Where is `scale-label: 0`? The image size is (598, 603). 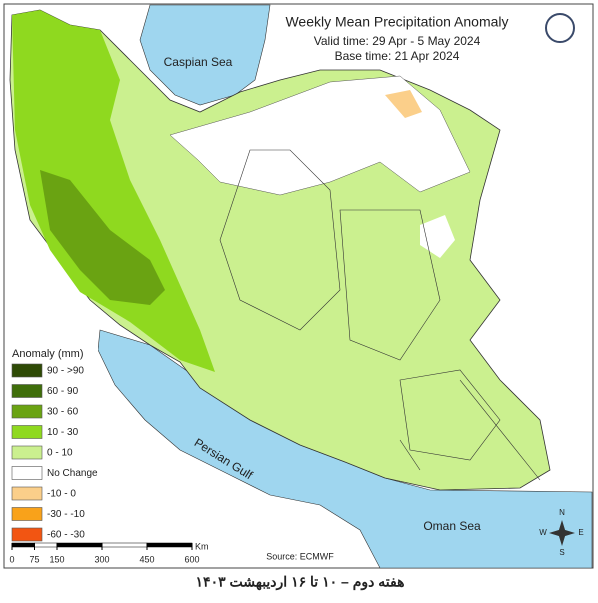
scale-label: 0 is located at coordinates (11, 559).